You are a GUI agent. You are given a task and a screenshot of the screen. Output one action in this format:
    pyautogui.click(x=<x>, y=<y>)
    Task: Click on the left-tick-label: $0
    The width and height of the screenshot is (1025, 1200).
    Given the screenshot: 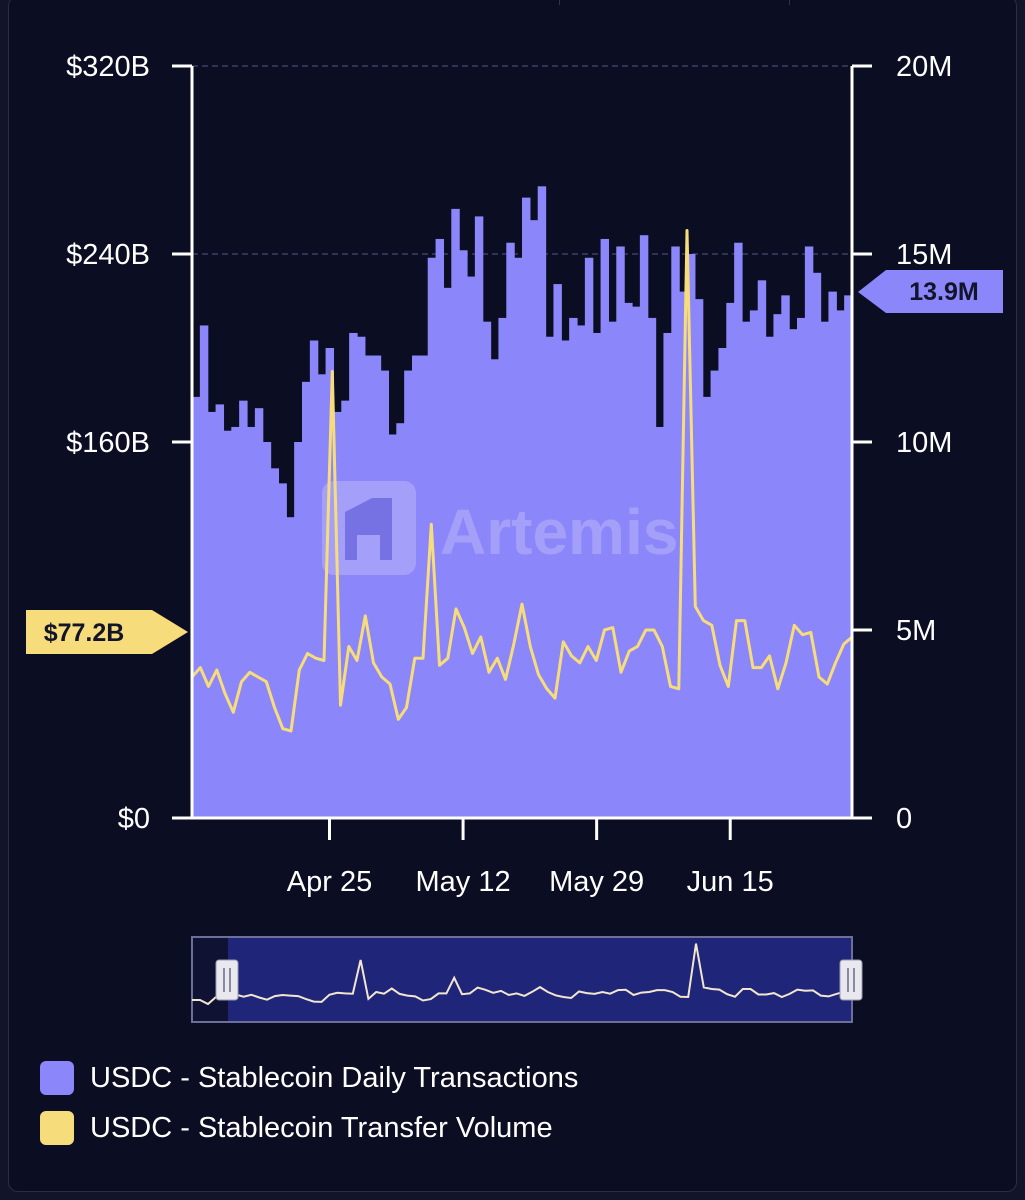 What is the action you would take?
    pyautogui.click(x=134, y=819)
    